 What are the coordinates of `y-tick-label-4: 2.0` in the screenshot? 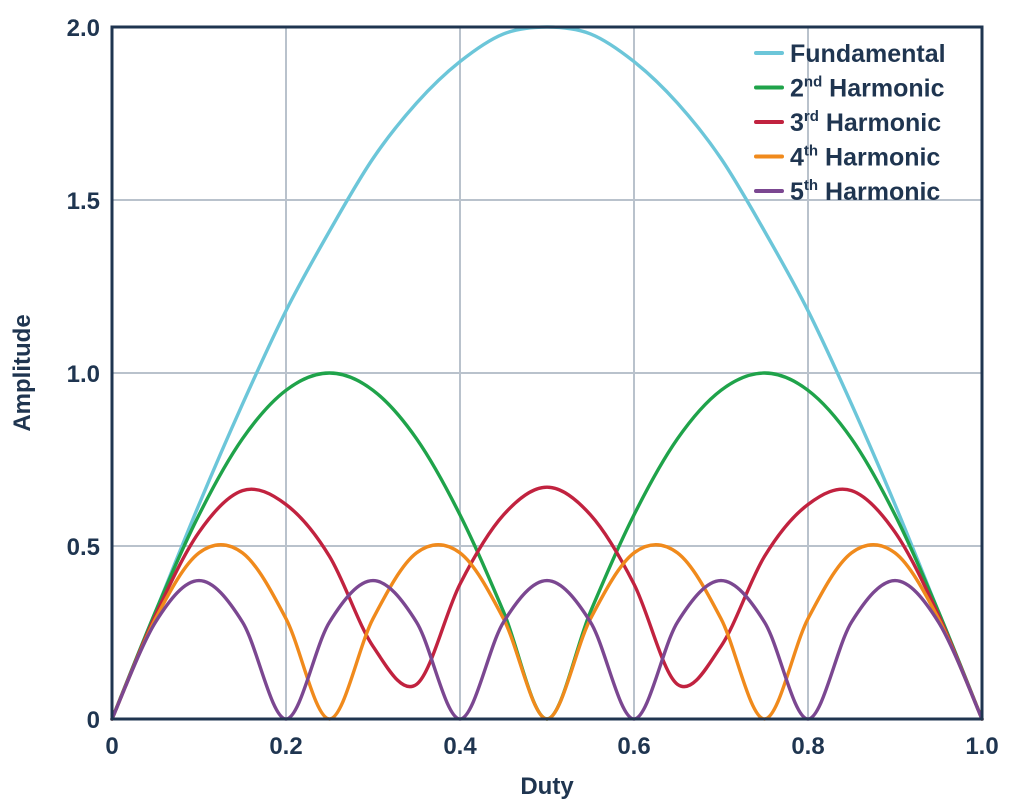 It's located at (83, 28).